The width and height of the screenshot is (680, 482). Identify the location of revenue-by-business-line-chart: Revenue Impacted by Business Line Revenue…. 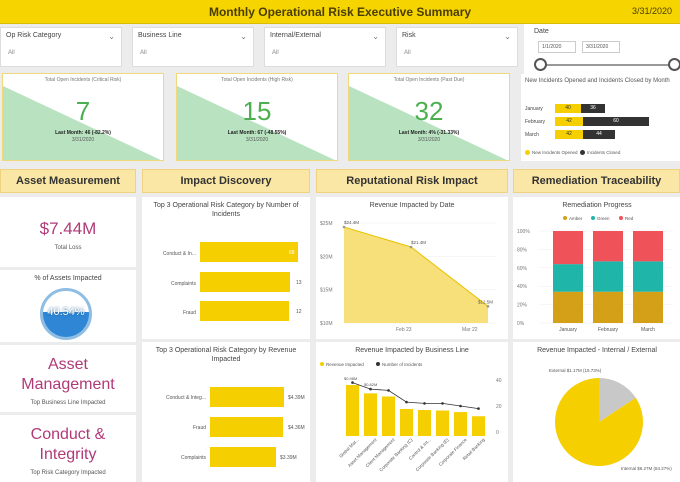
(412, 412).